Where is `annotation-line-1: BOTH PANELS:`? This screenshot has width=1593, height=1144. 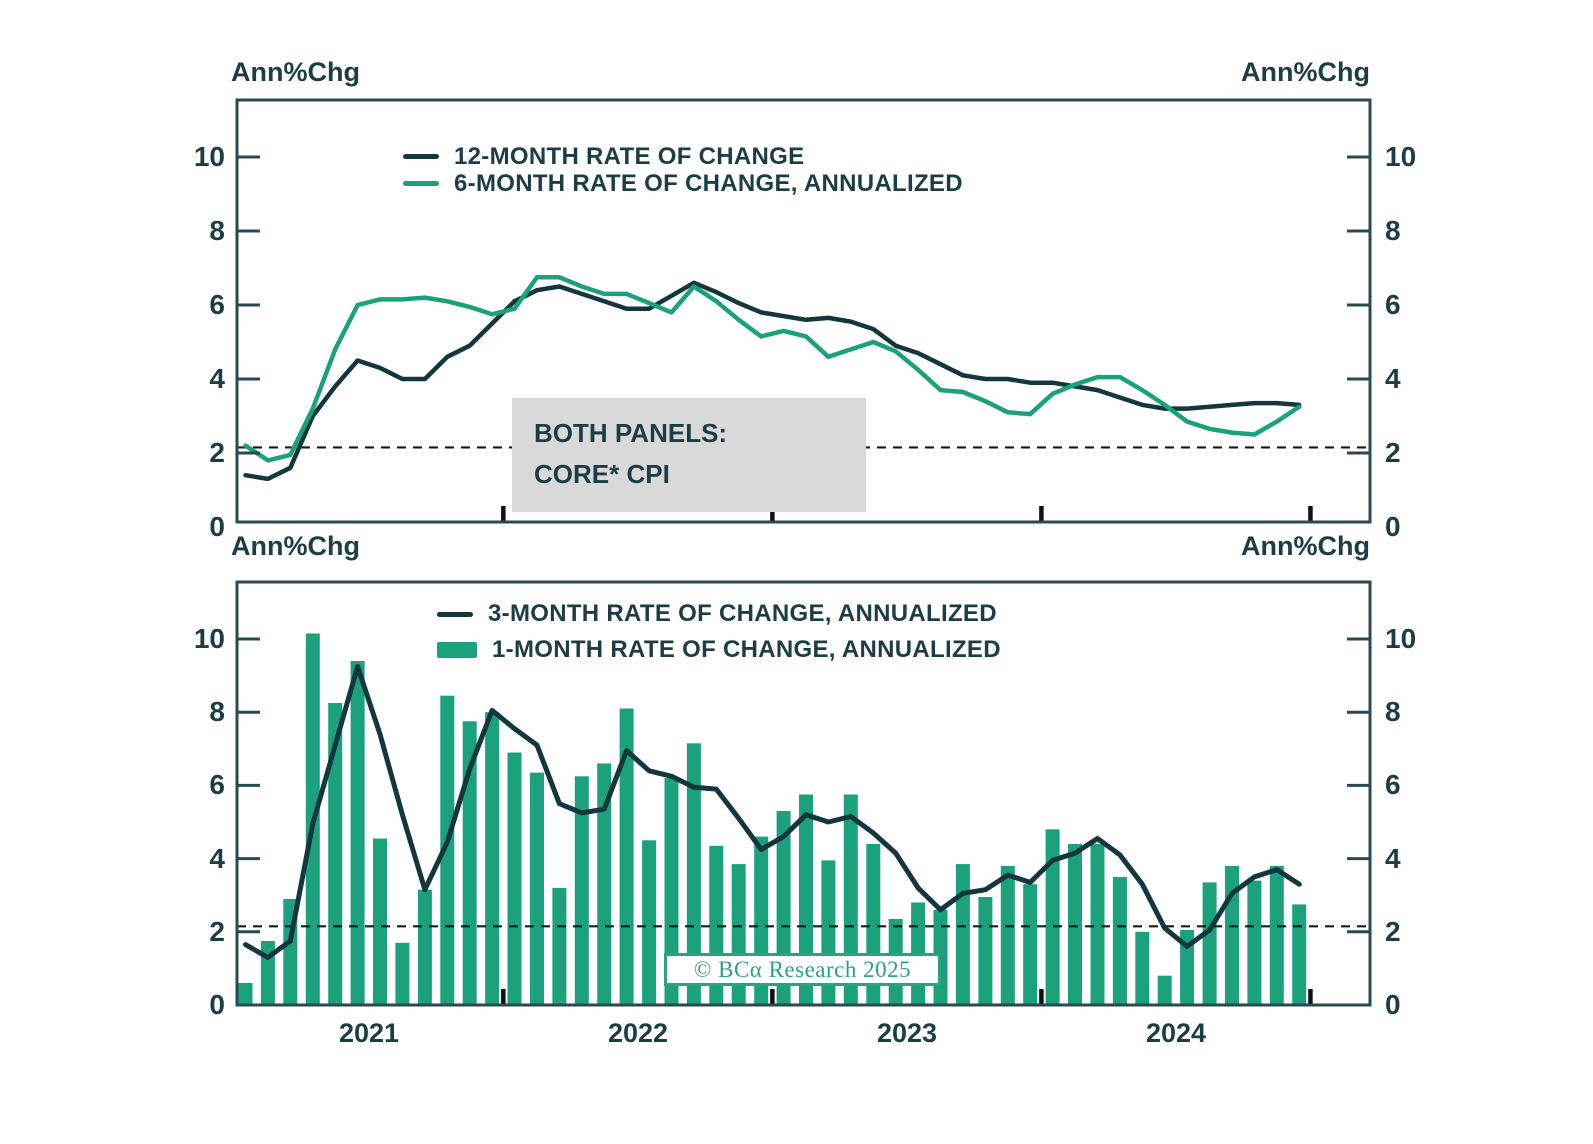
annotation-line-1: BOTH PANELS: is located at coordinates (631, 433).